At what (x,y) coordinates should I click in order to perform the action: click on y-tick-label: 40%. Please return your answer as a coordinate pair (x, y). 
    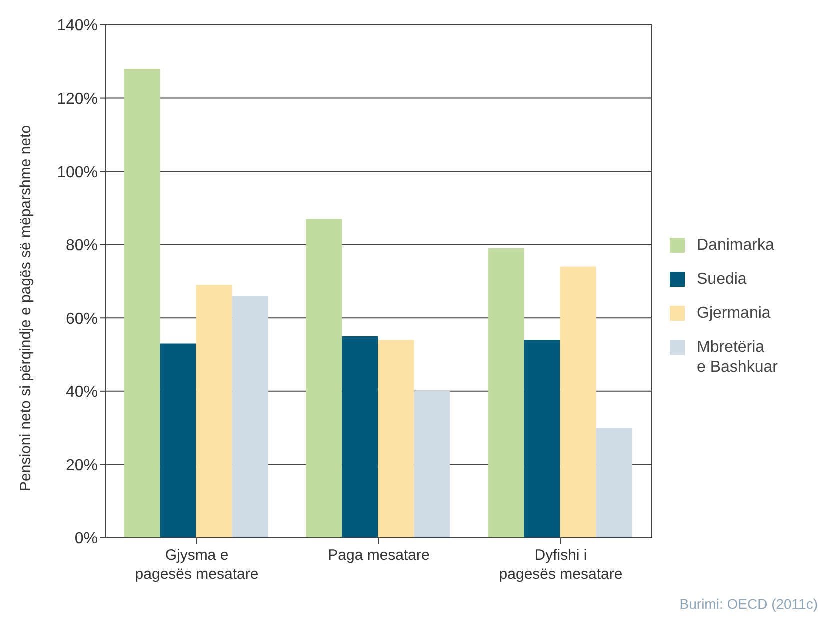
    Looking at the image, I should click on (82, 393).